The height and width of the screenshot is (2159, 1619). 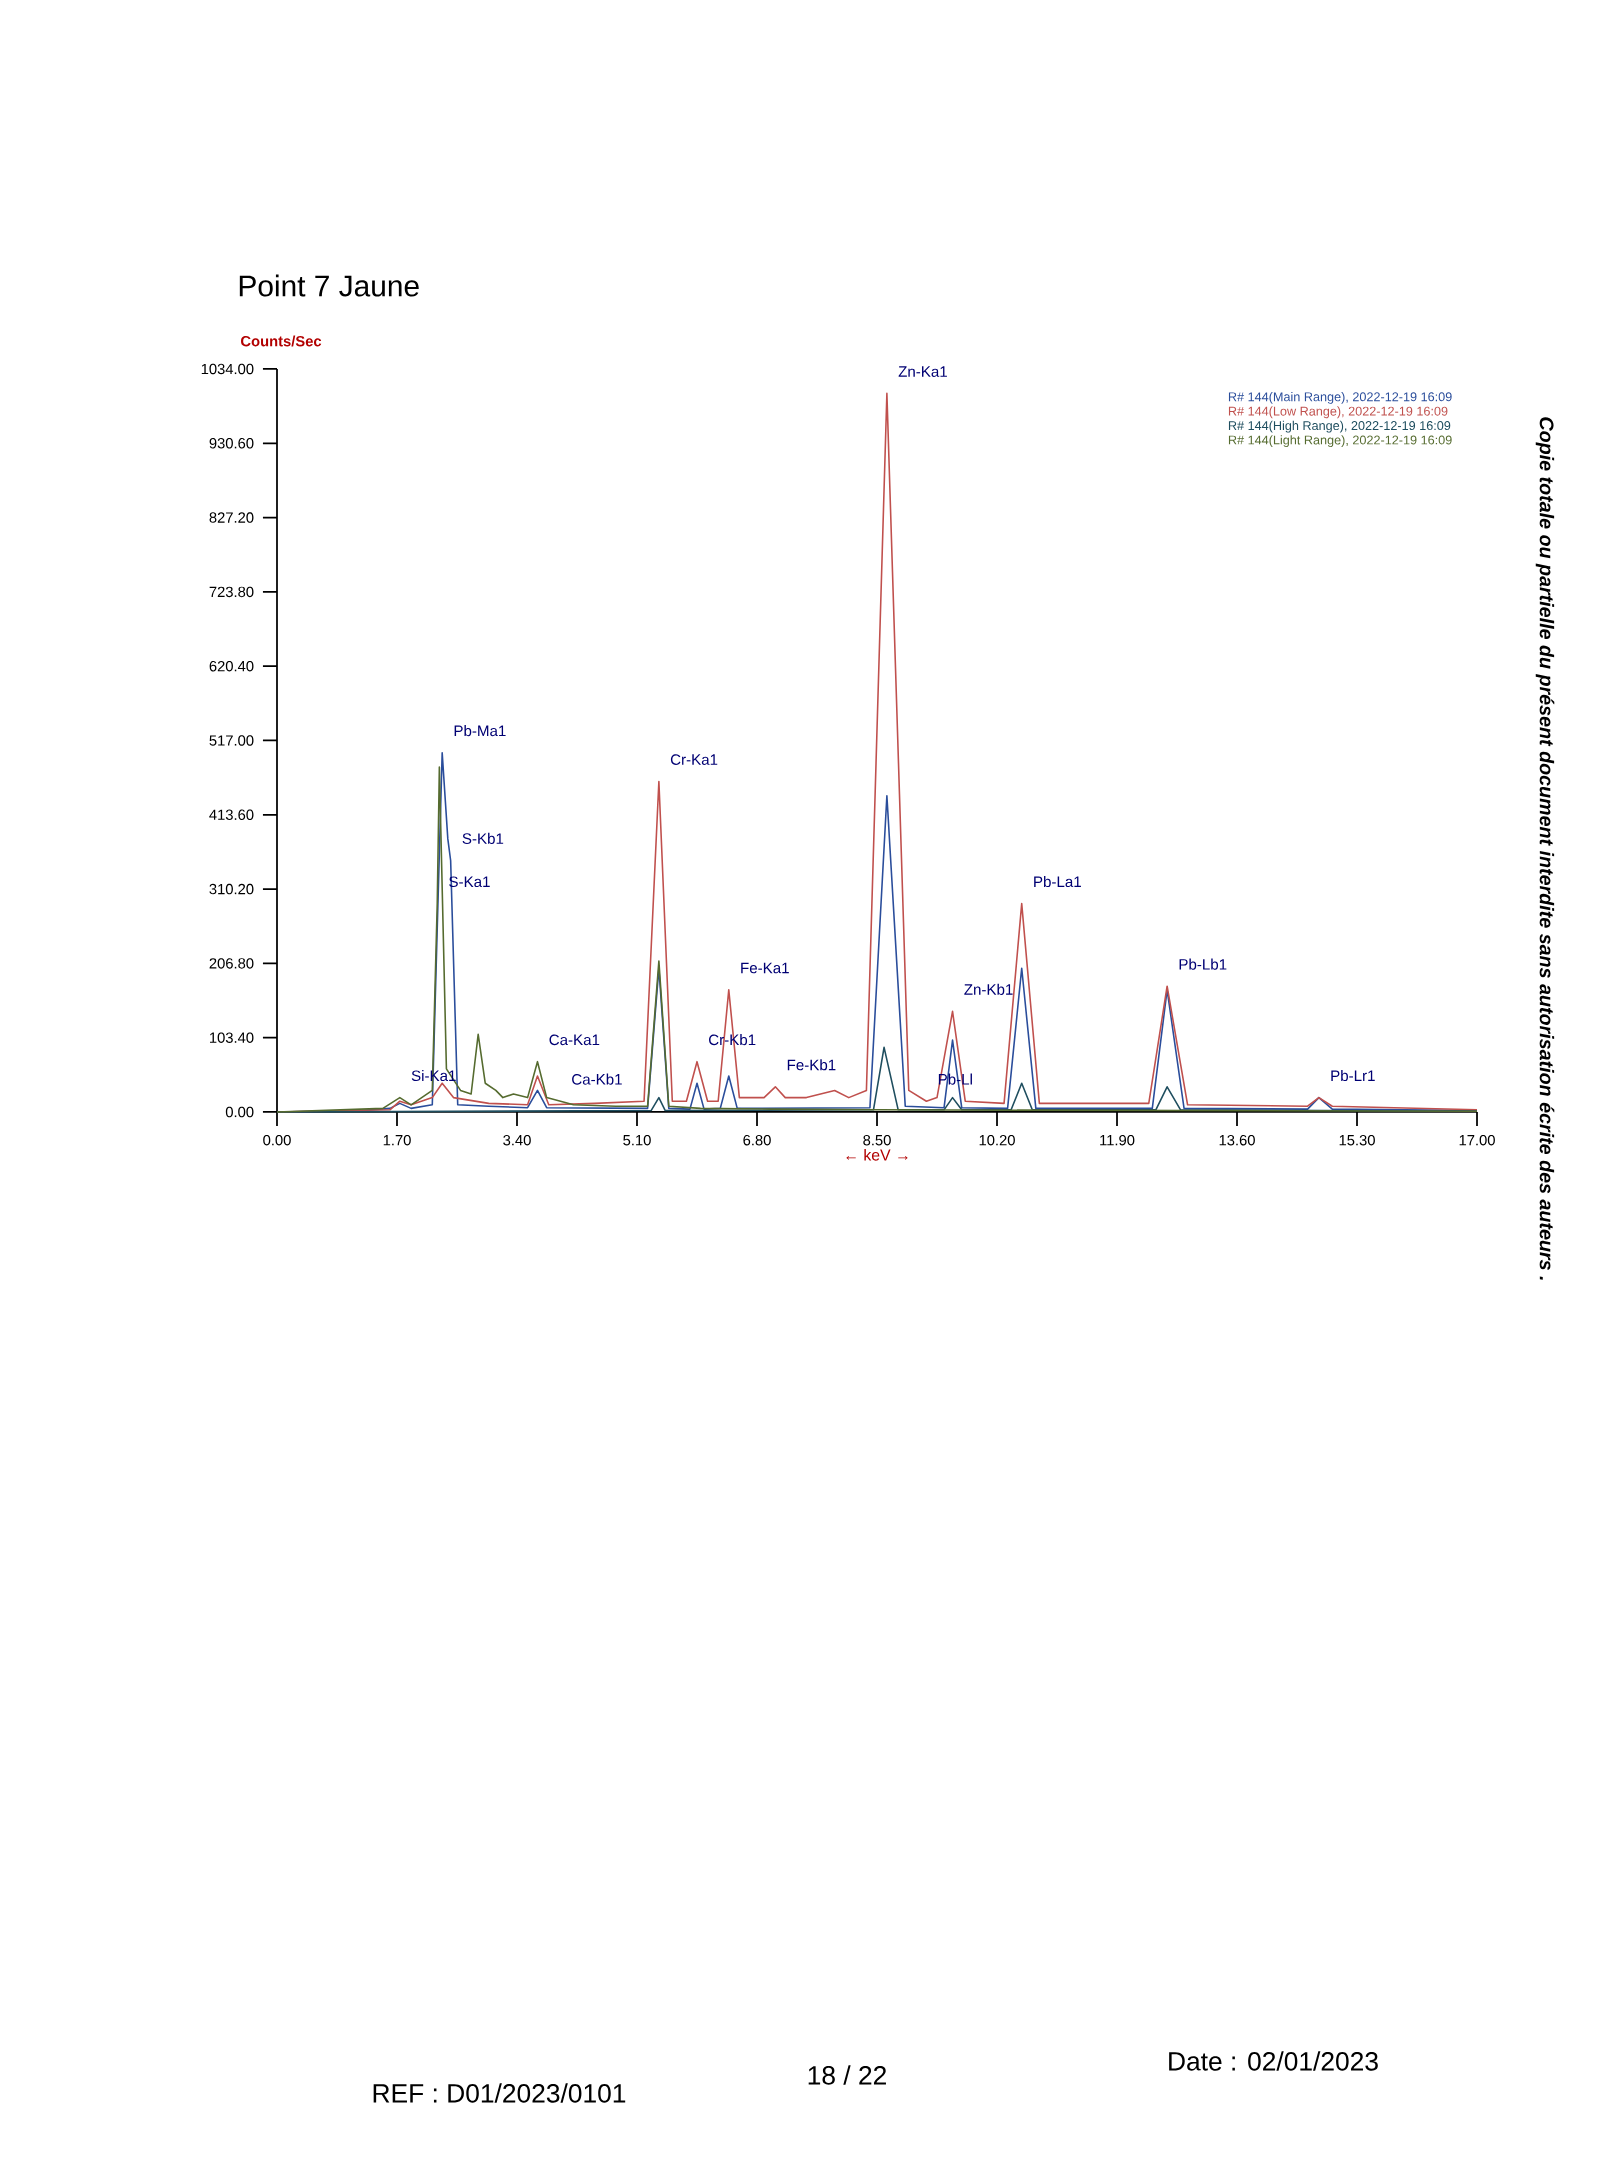 What do you see at coordinates (329, 285) in the screenshot?
I see `chart-title: Point 7 Jaune` at bounding box center [329, 285].